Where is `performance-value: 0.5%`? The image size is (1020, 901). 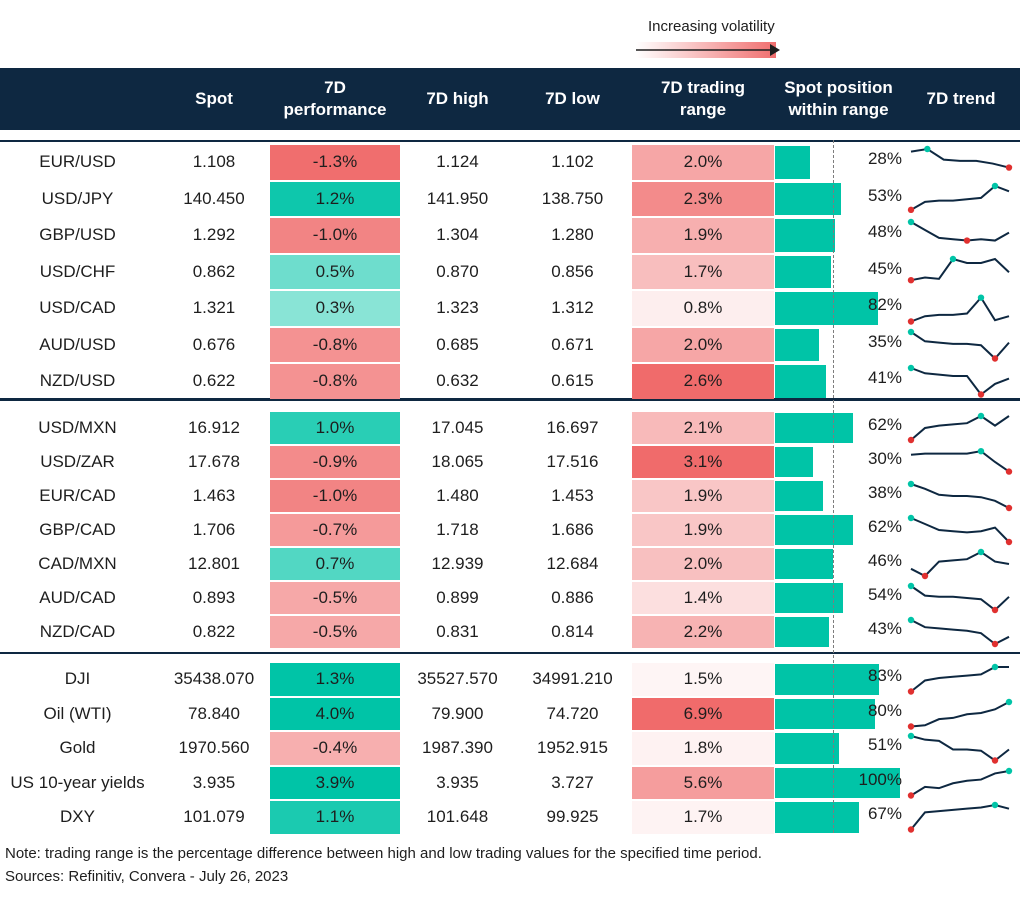 performance-value: 0.5% is located at coordinates (335, 271).